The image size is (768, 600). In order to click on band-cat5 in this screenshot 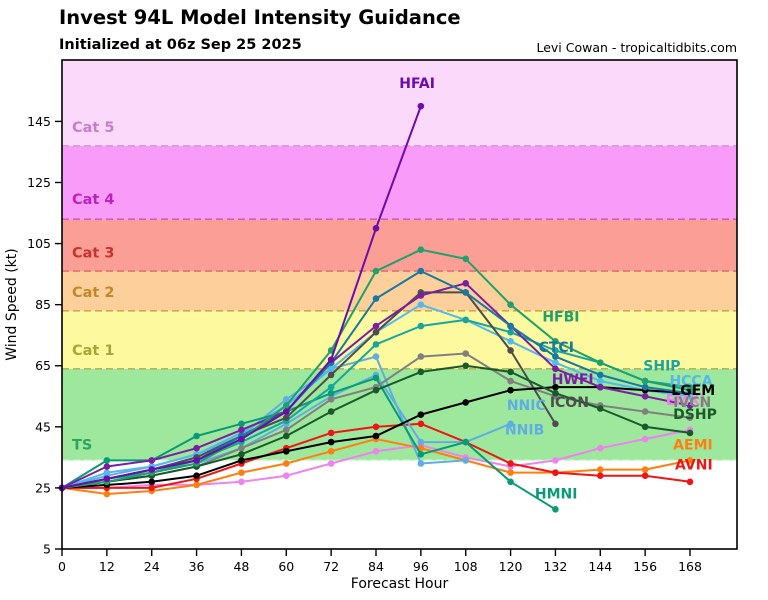, I will do `click(399, 103)`.